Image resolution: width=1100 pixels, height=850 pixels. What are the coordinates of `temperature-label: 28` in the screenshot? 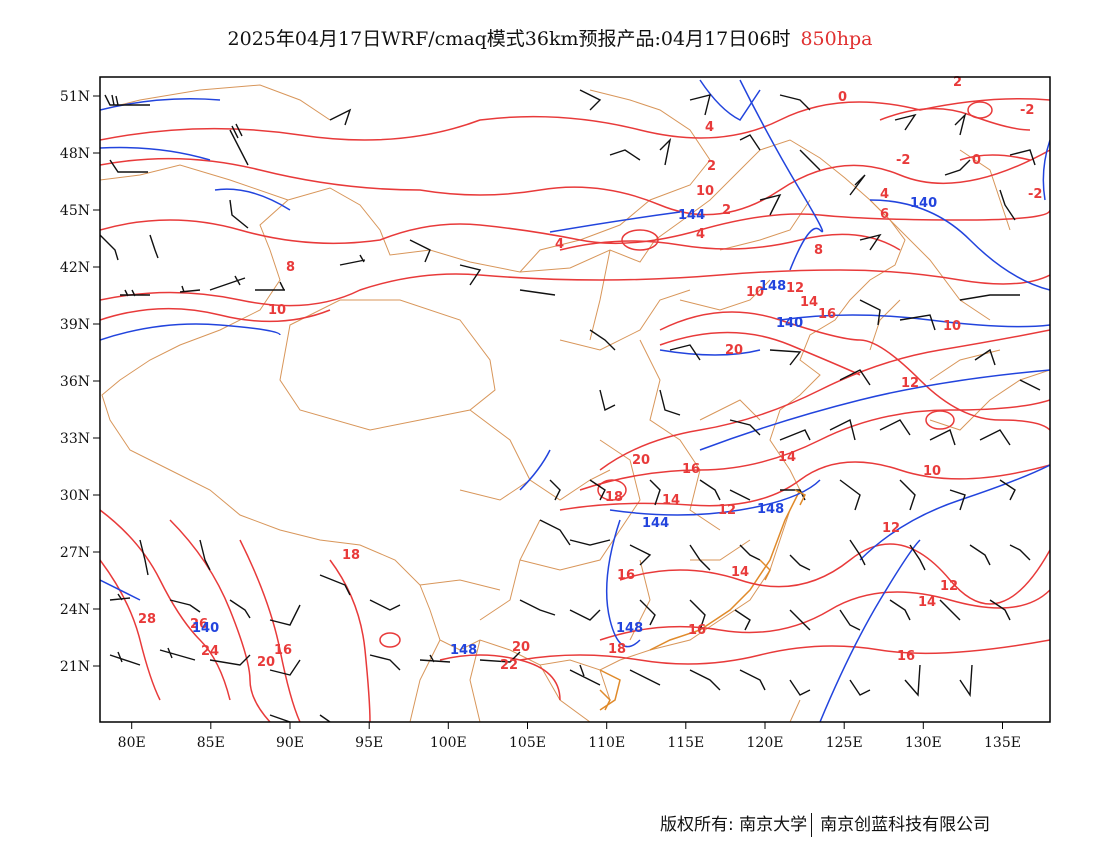 It's located at (147, 619).